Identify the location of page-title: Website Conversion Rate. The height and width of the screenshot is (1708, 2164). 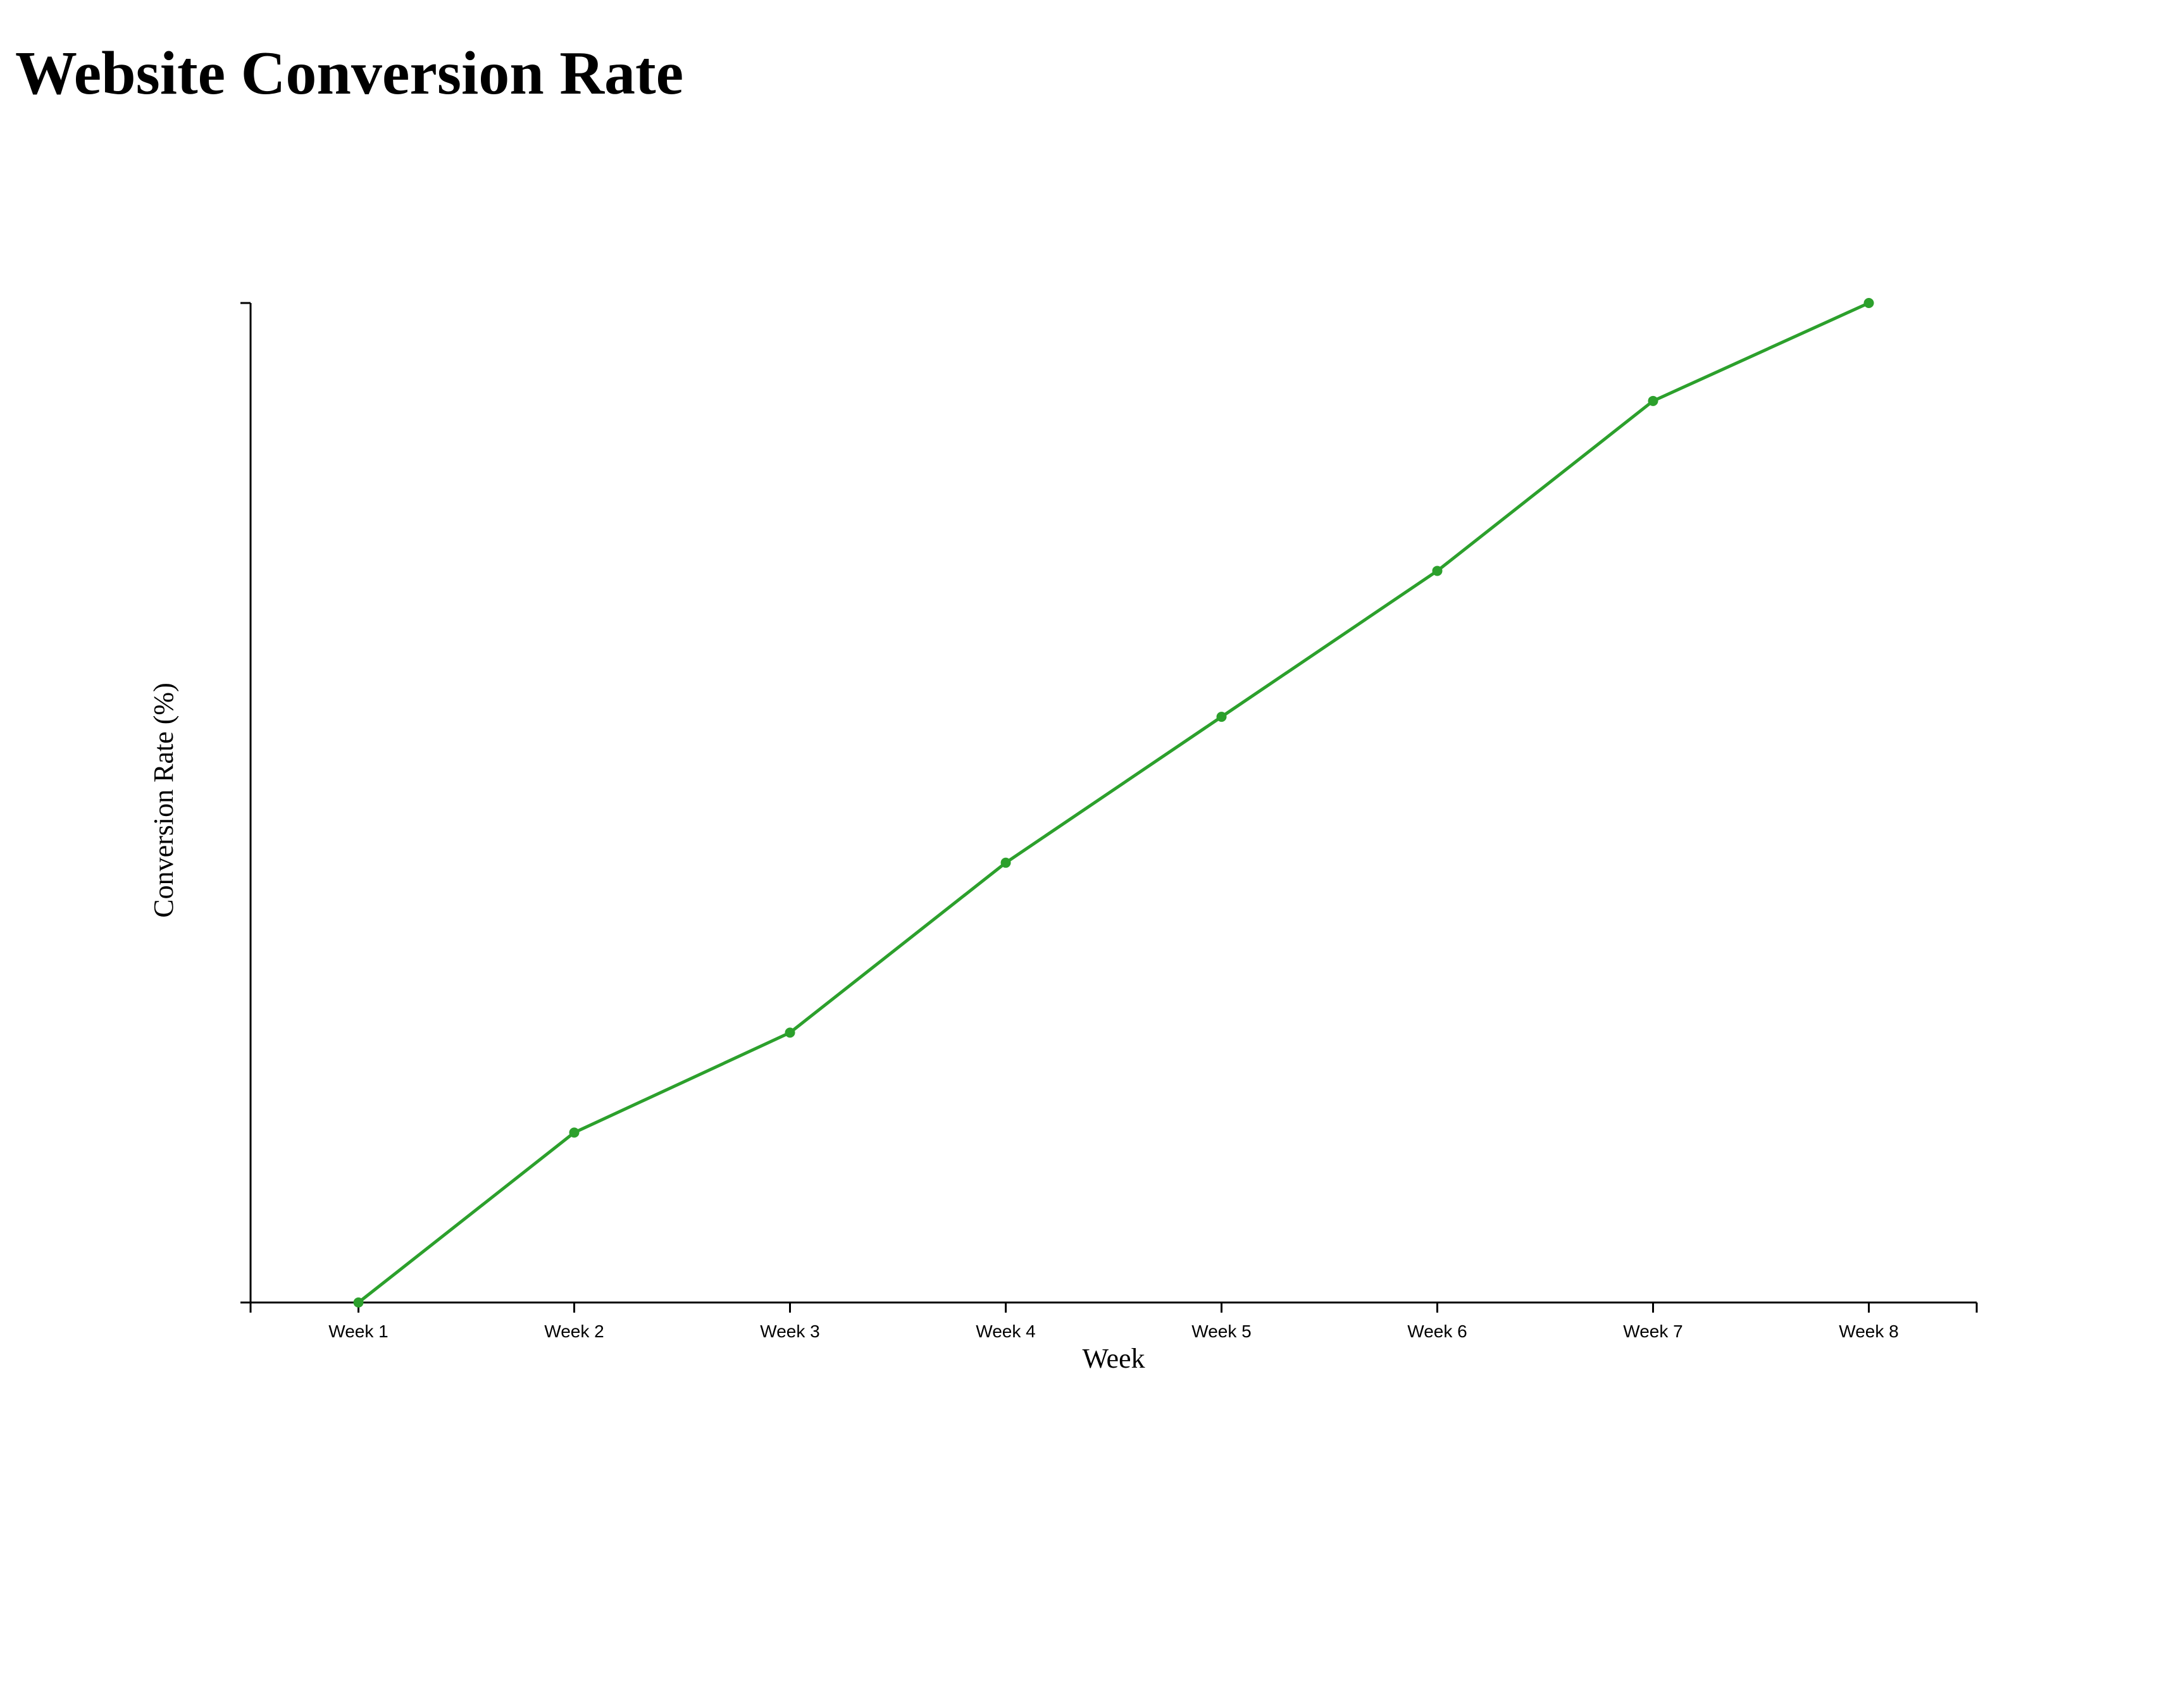
(349, 73).